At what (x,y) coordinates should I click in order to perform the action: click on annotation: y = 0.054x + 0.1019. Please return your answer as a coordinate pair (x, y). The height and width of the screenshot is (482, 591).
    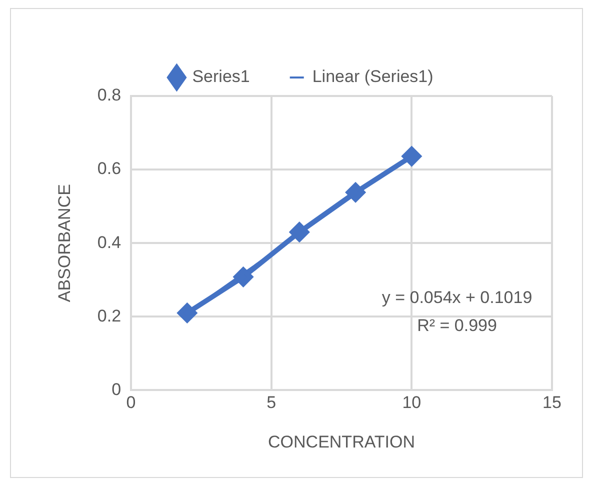
    Looking at the image, I should click on (457, 297).